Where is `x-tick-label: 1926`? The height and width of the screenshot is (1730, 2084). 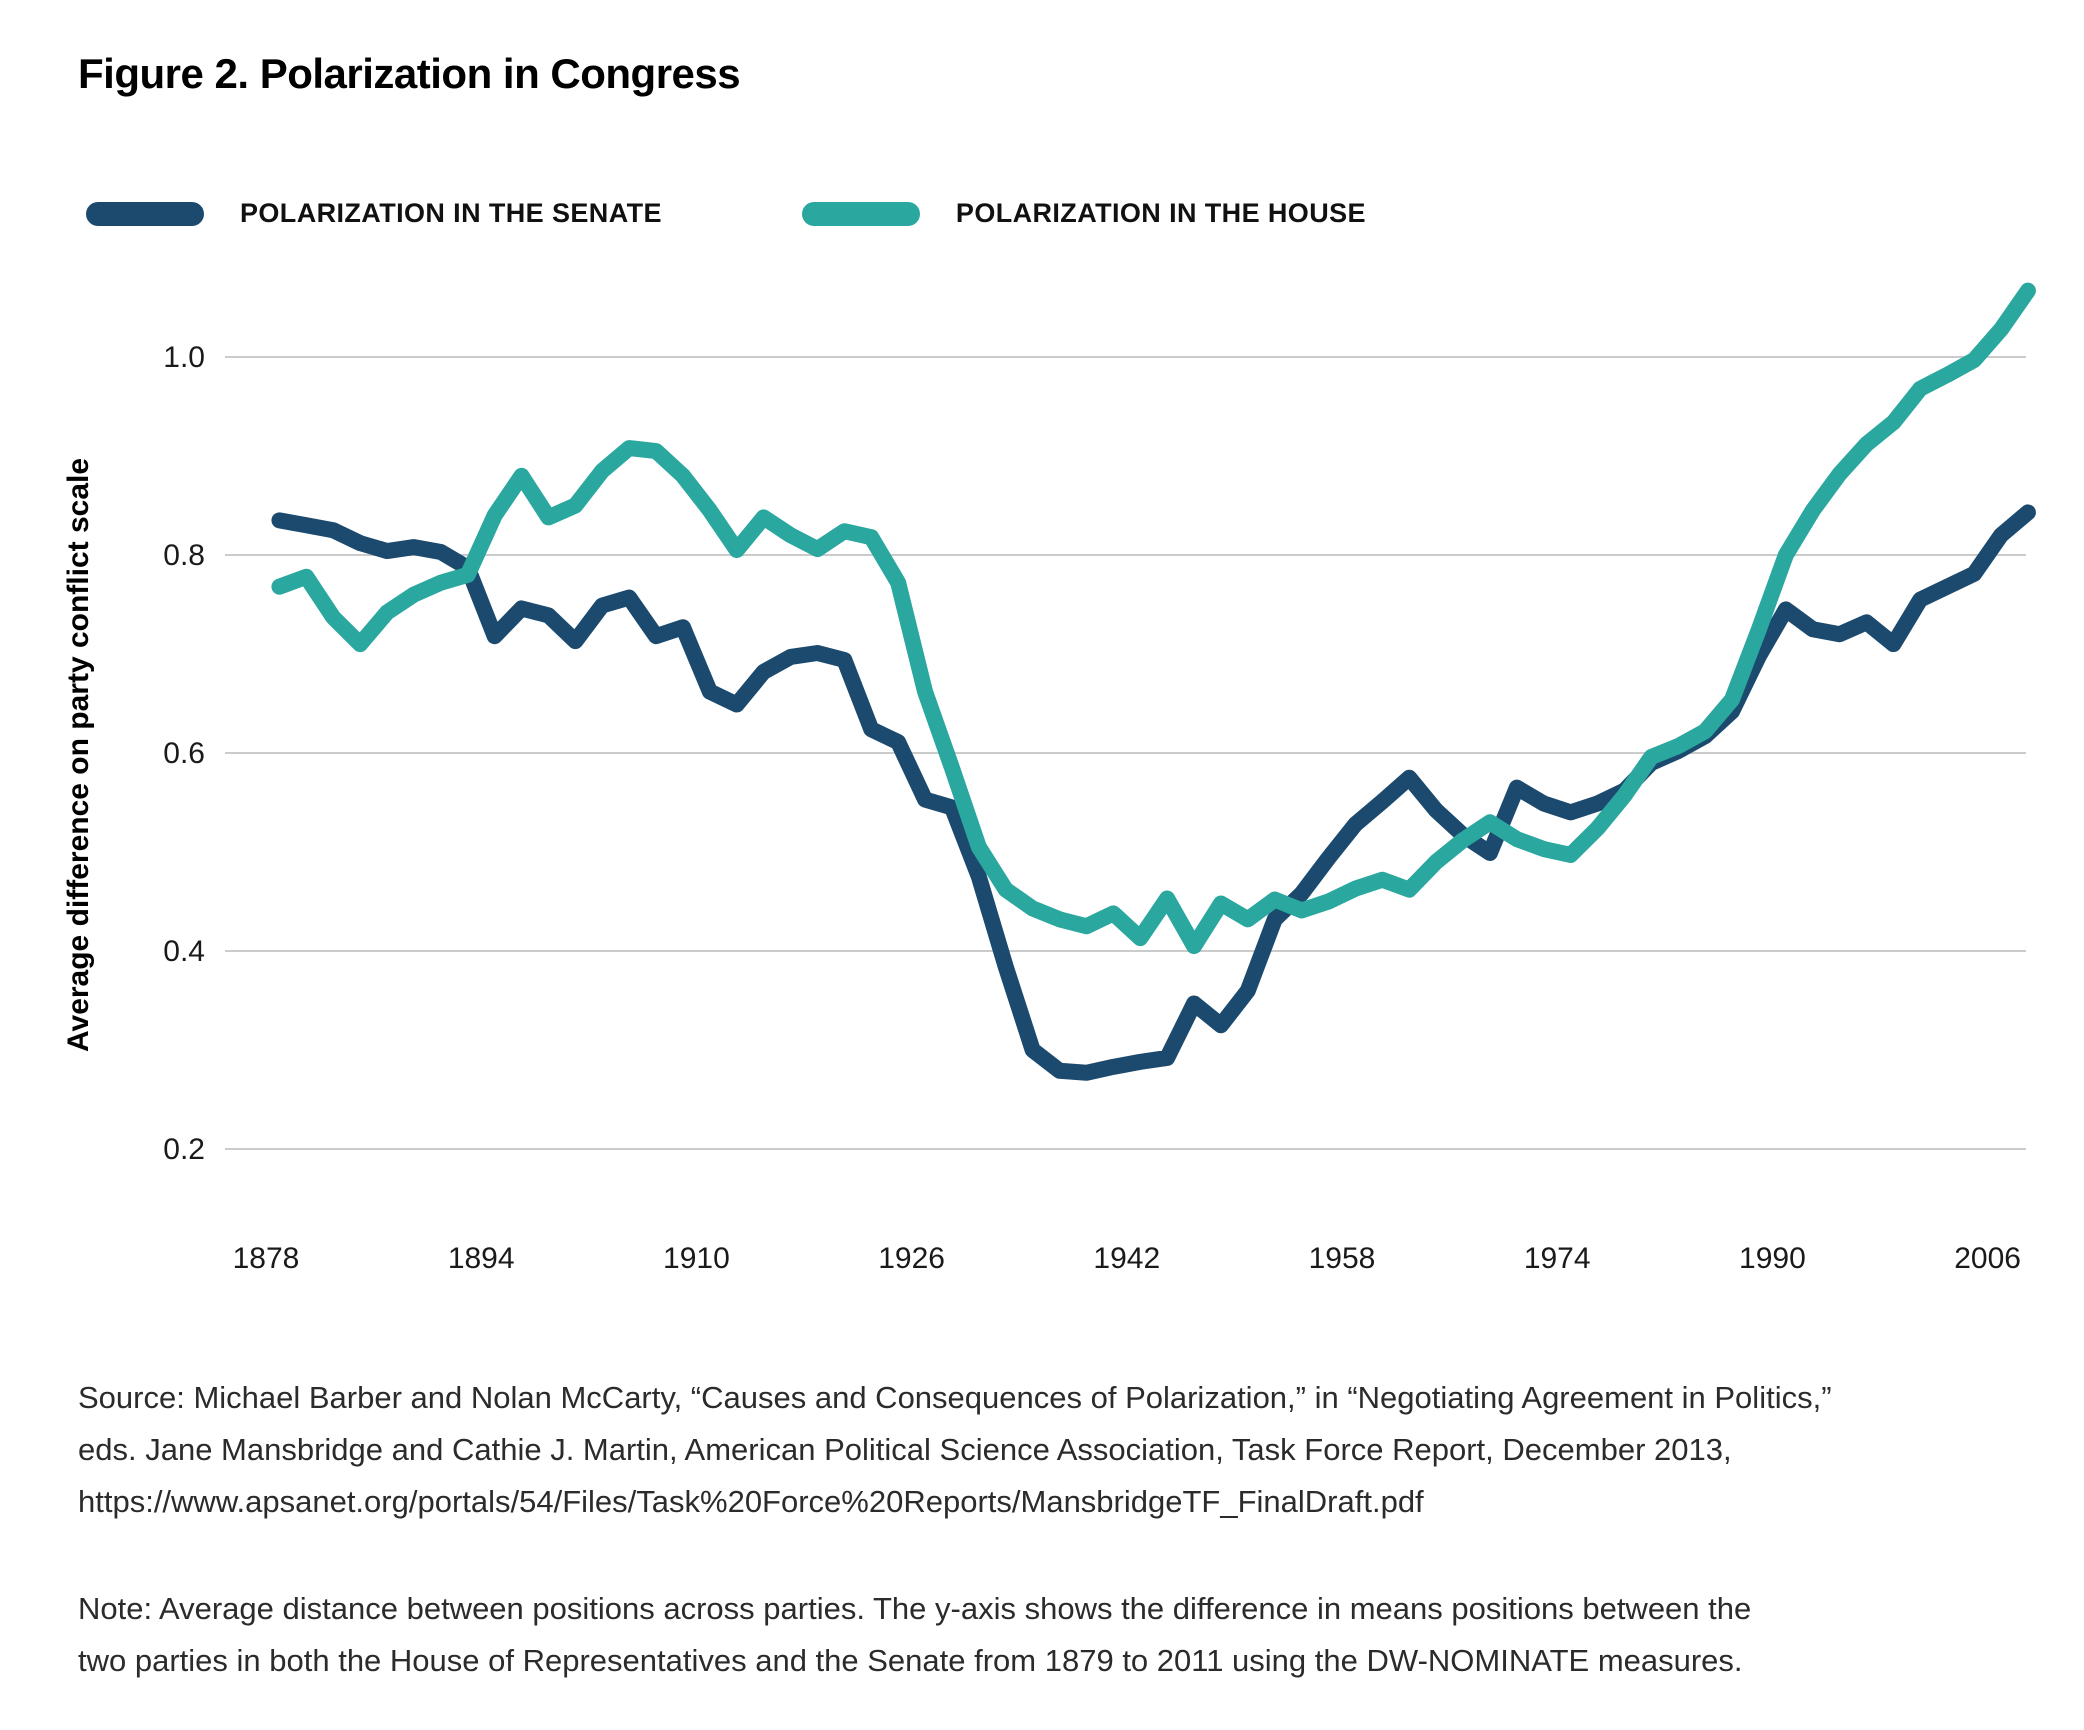 x-tick-label: 1926 is located at coordinates (911, 1258).